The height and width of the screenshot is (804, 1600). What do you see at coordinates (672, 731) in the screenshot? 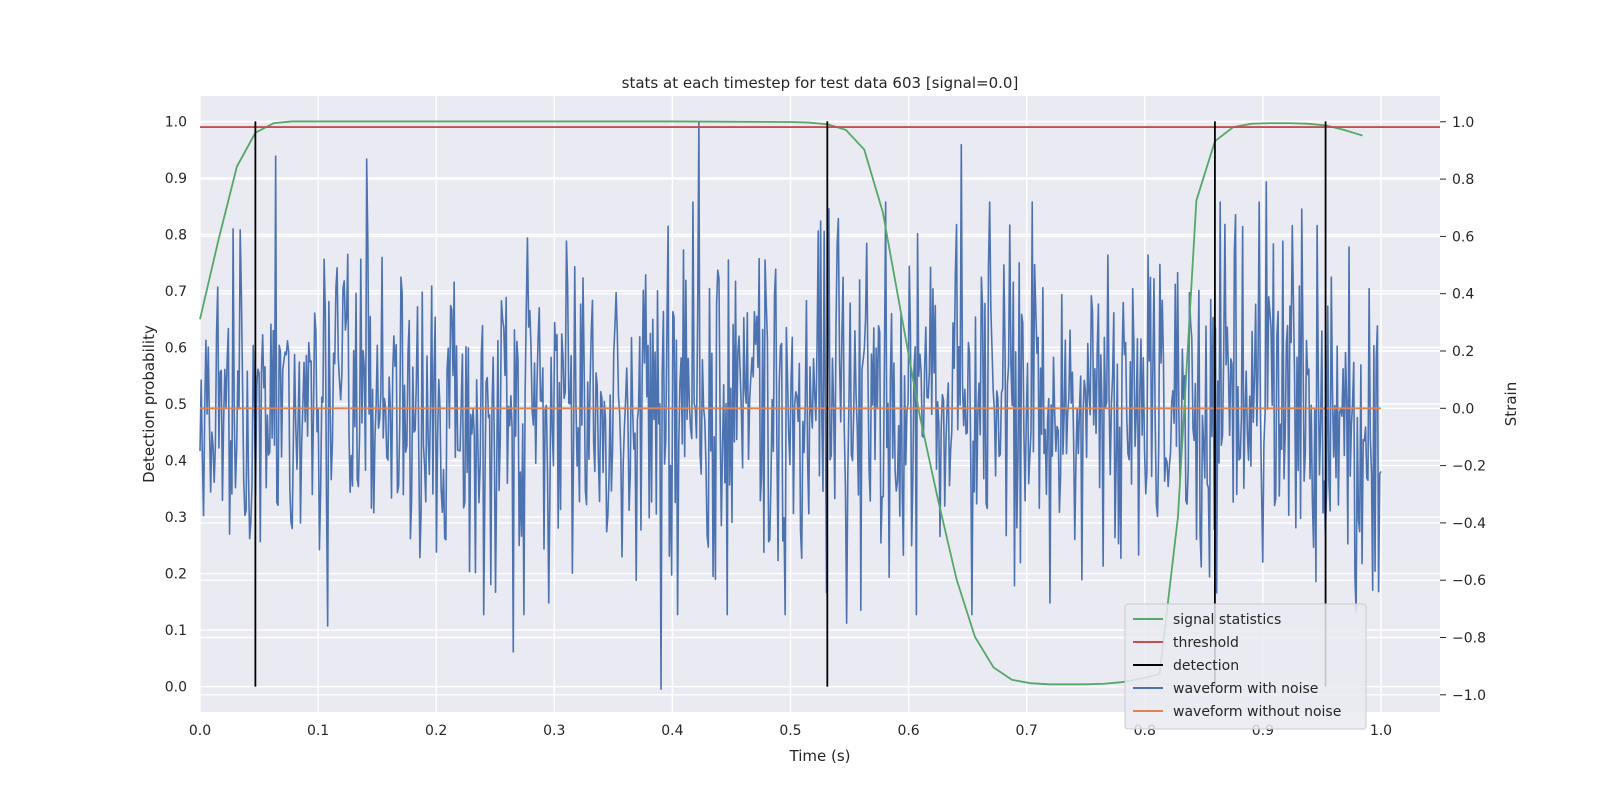
I see `x-tick-label: 0.4` at bounding box center [672, 731].